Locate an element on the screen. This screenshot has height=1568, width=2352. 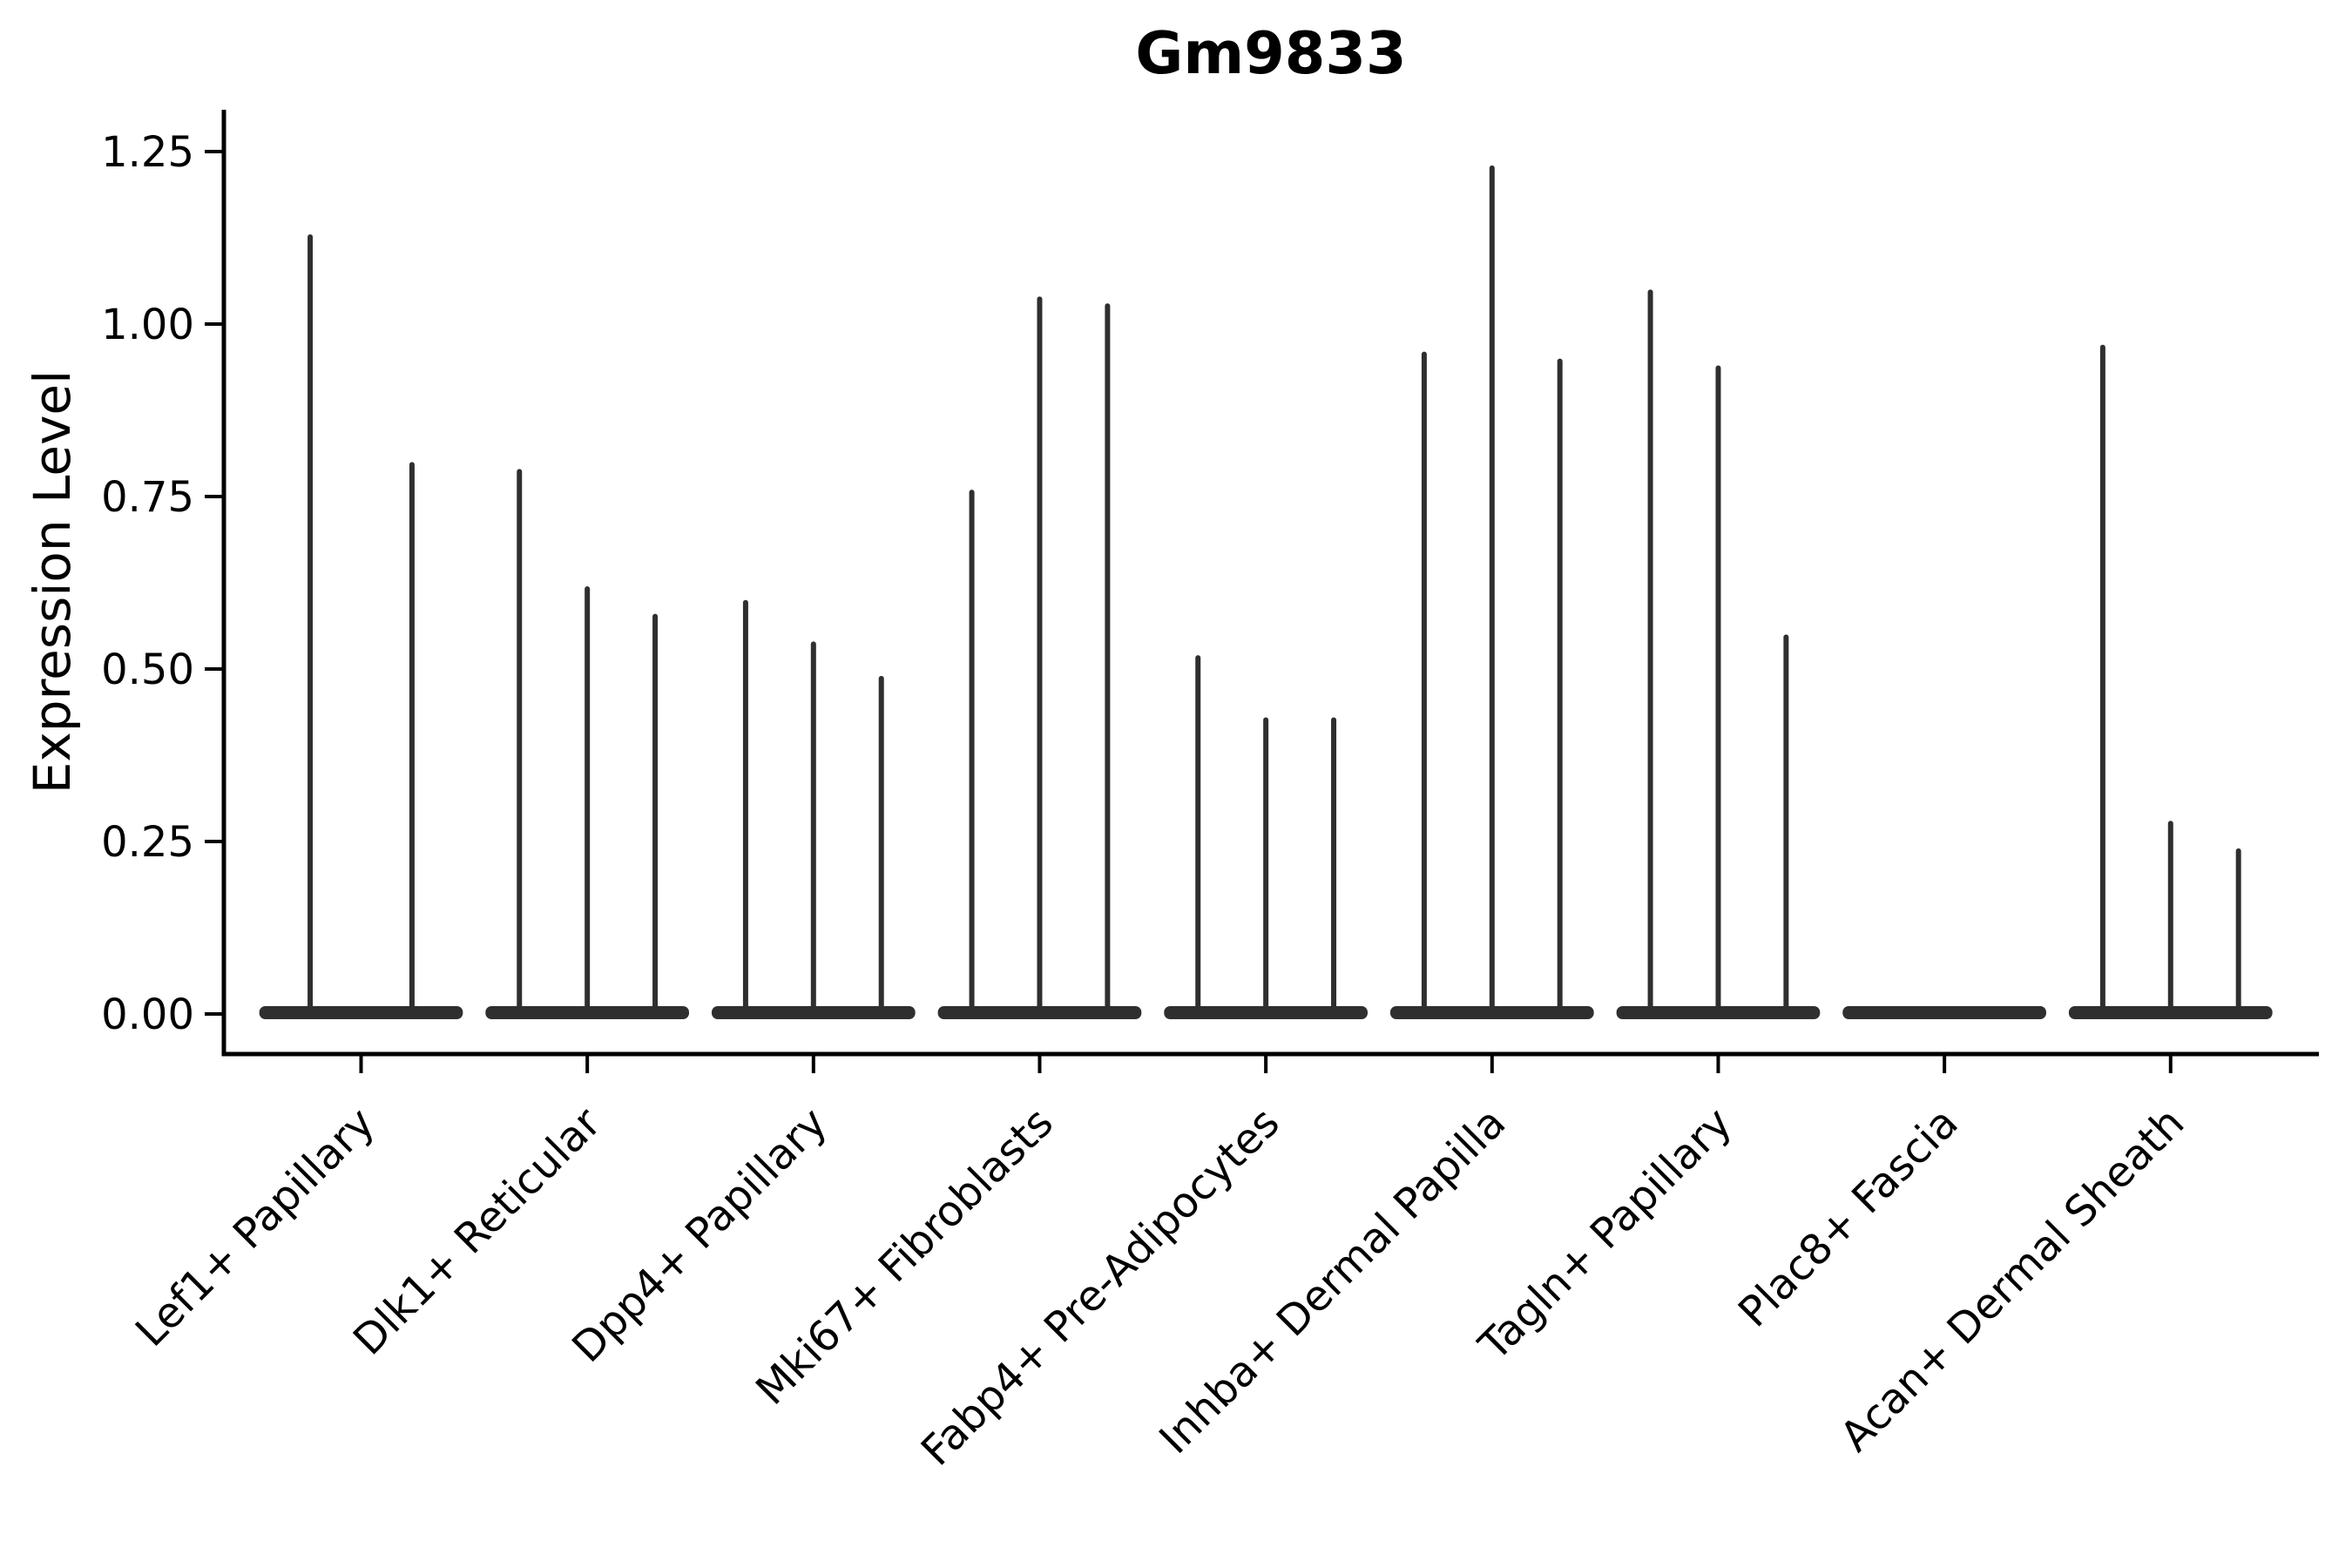
y-tick-label: 0.25 is located at coordinates (147, 842).